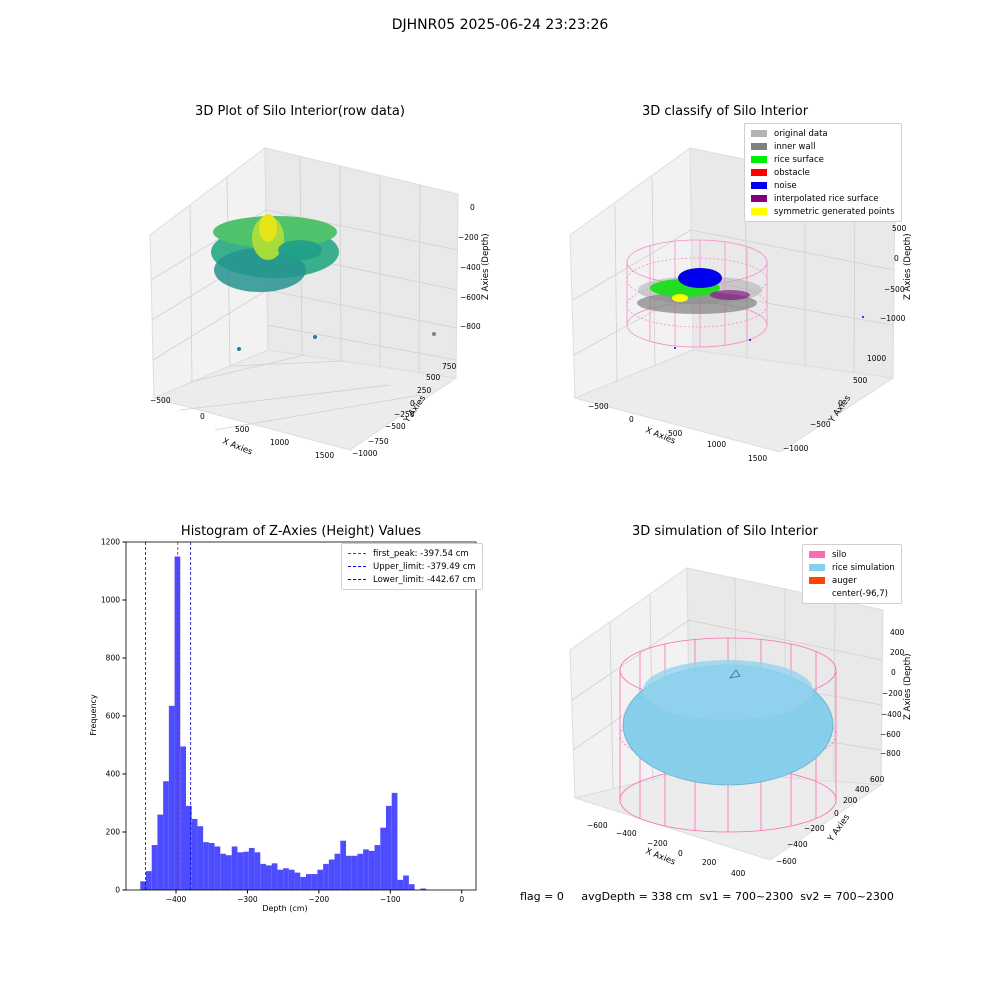 This screenshot has height=1000, width=1000. Describe the element at coordinates (823, 146) in the screenshot. I see `legend-entry: inner wall` at that location.